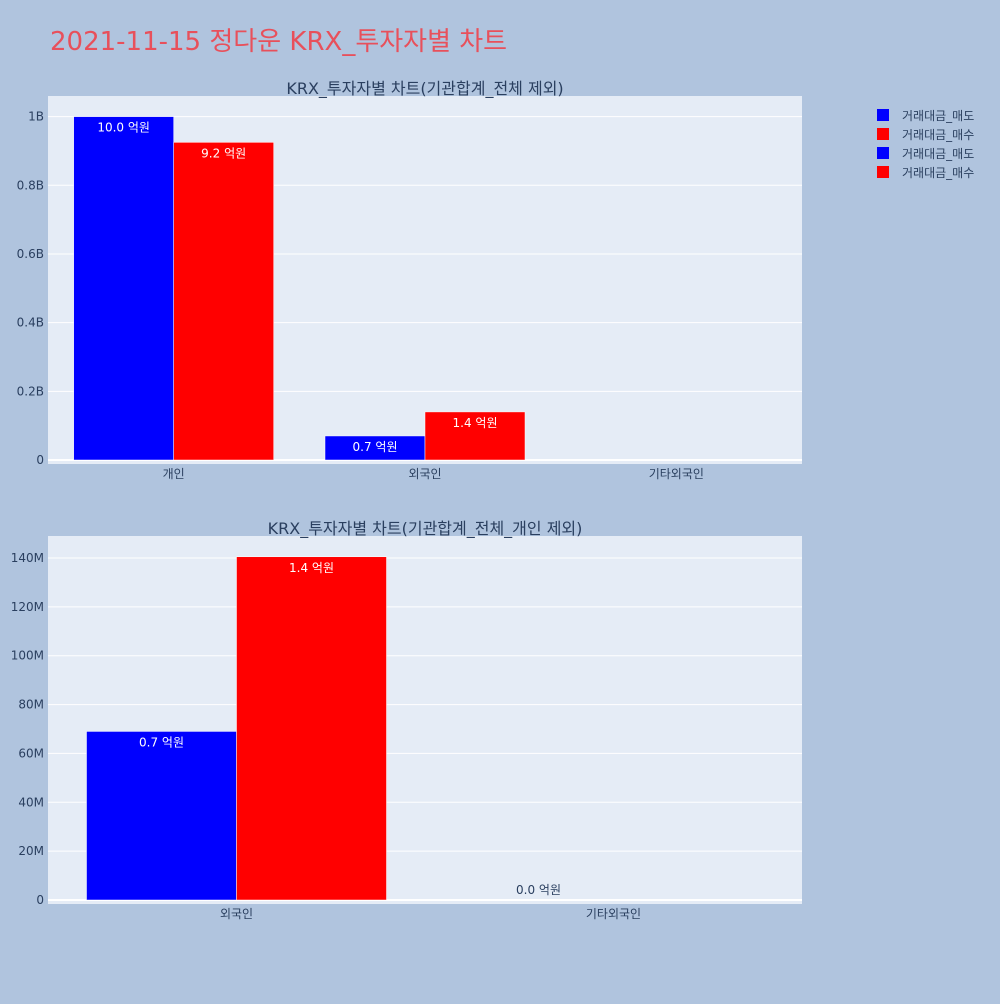 The height and width of the screenshot is (1004, 1000). Describe the element at coordinates (30, 185) in the screenshot. I see `y-tick-label: 0.8B` at that location.